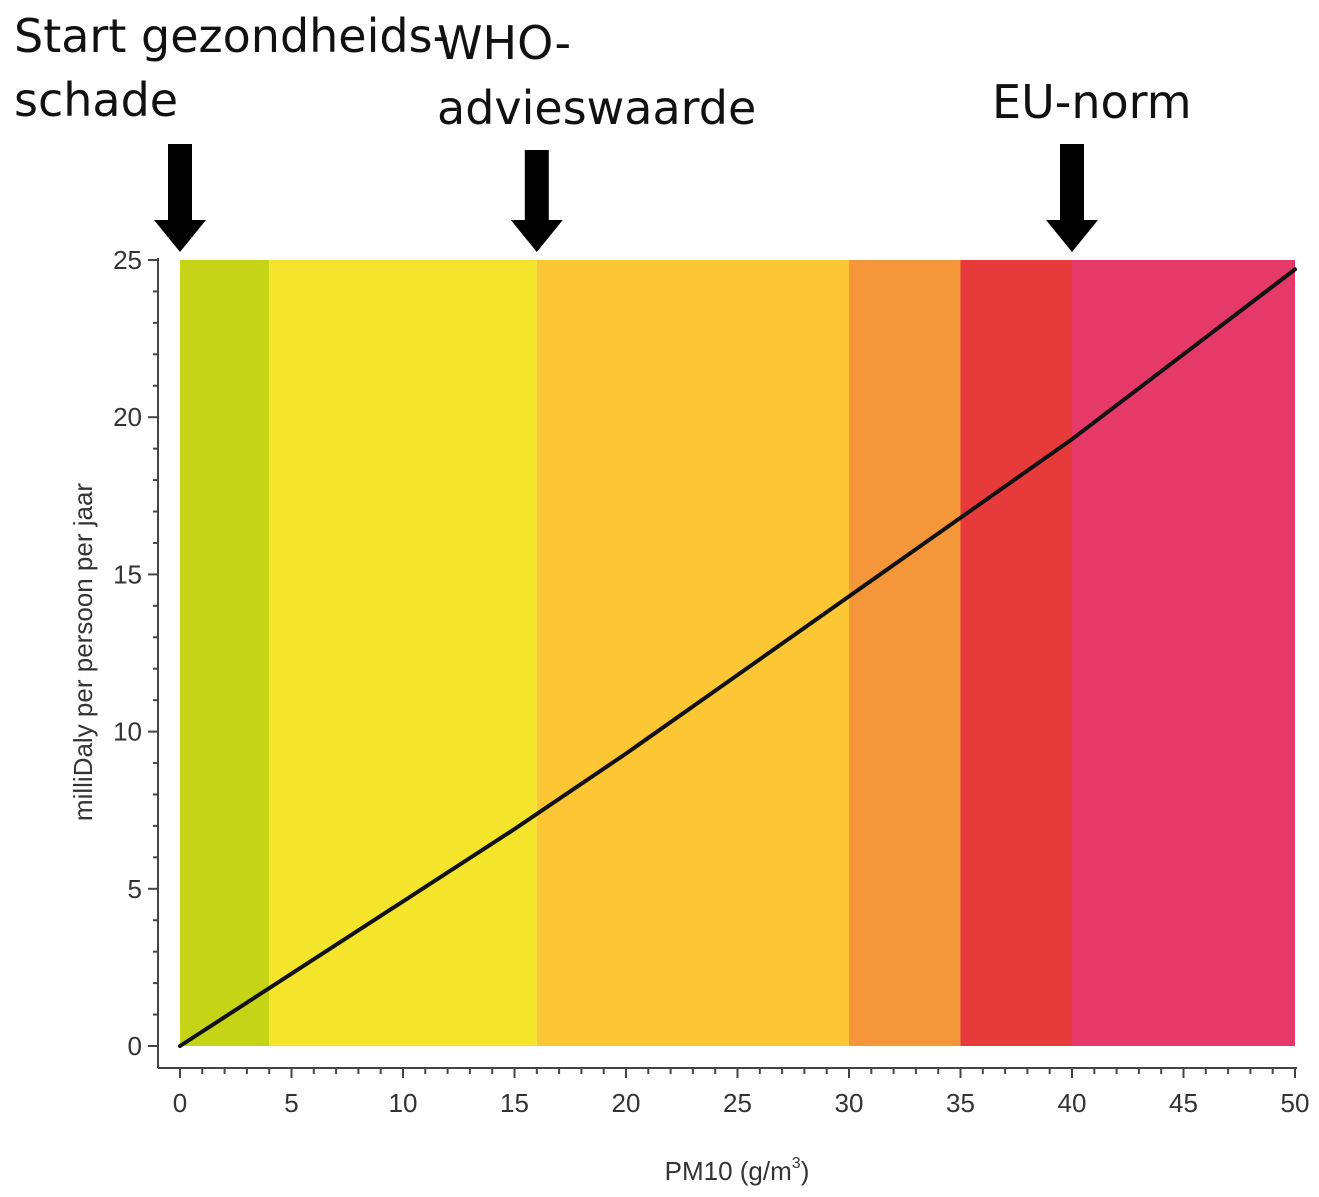  I want to click on x-tick-label: 50, so click(1295, 1103).